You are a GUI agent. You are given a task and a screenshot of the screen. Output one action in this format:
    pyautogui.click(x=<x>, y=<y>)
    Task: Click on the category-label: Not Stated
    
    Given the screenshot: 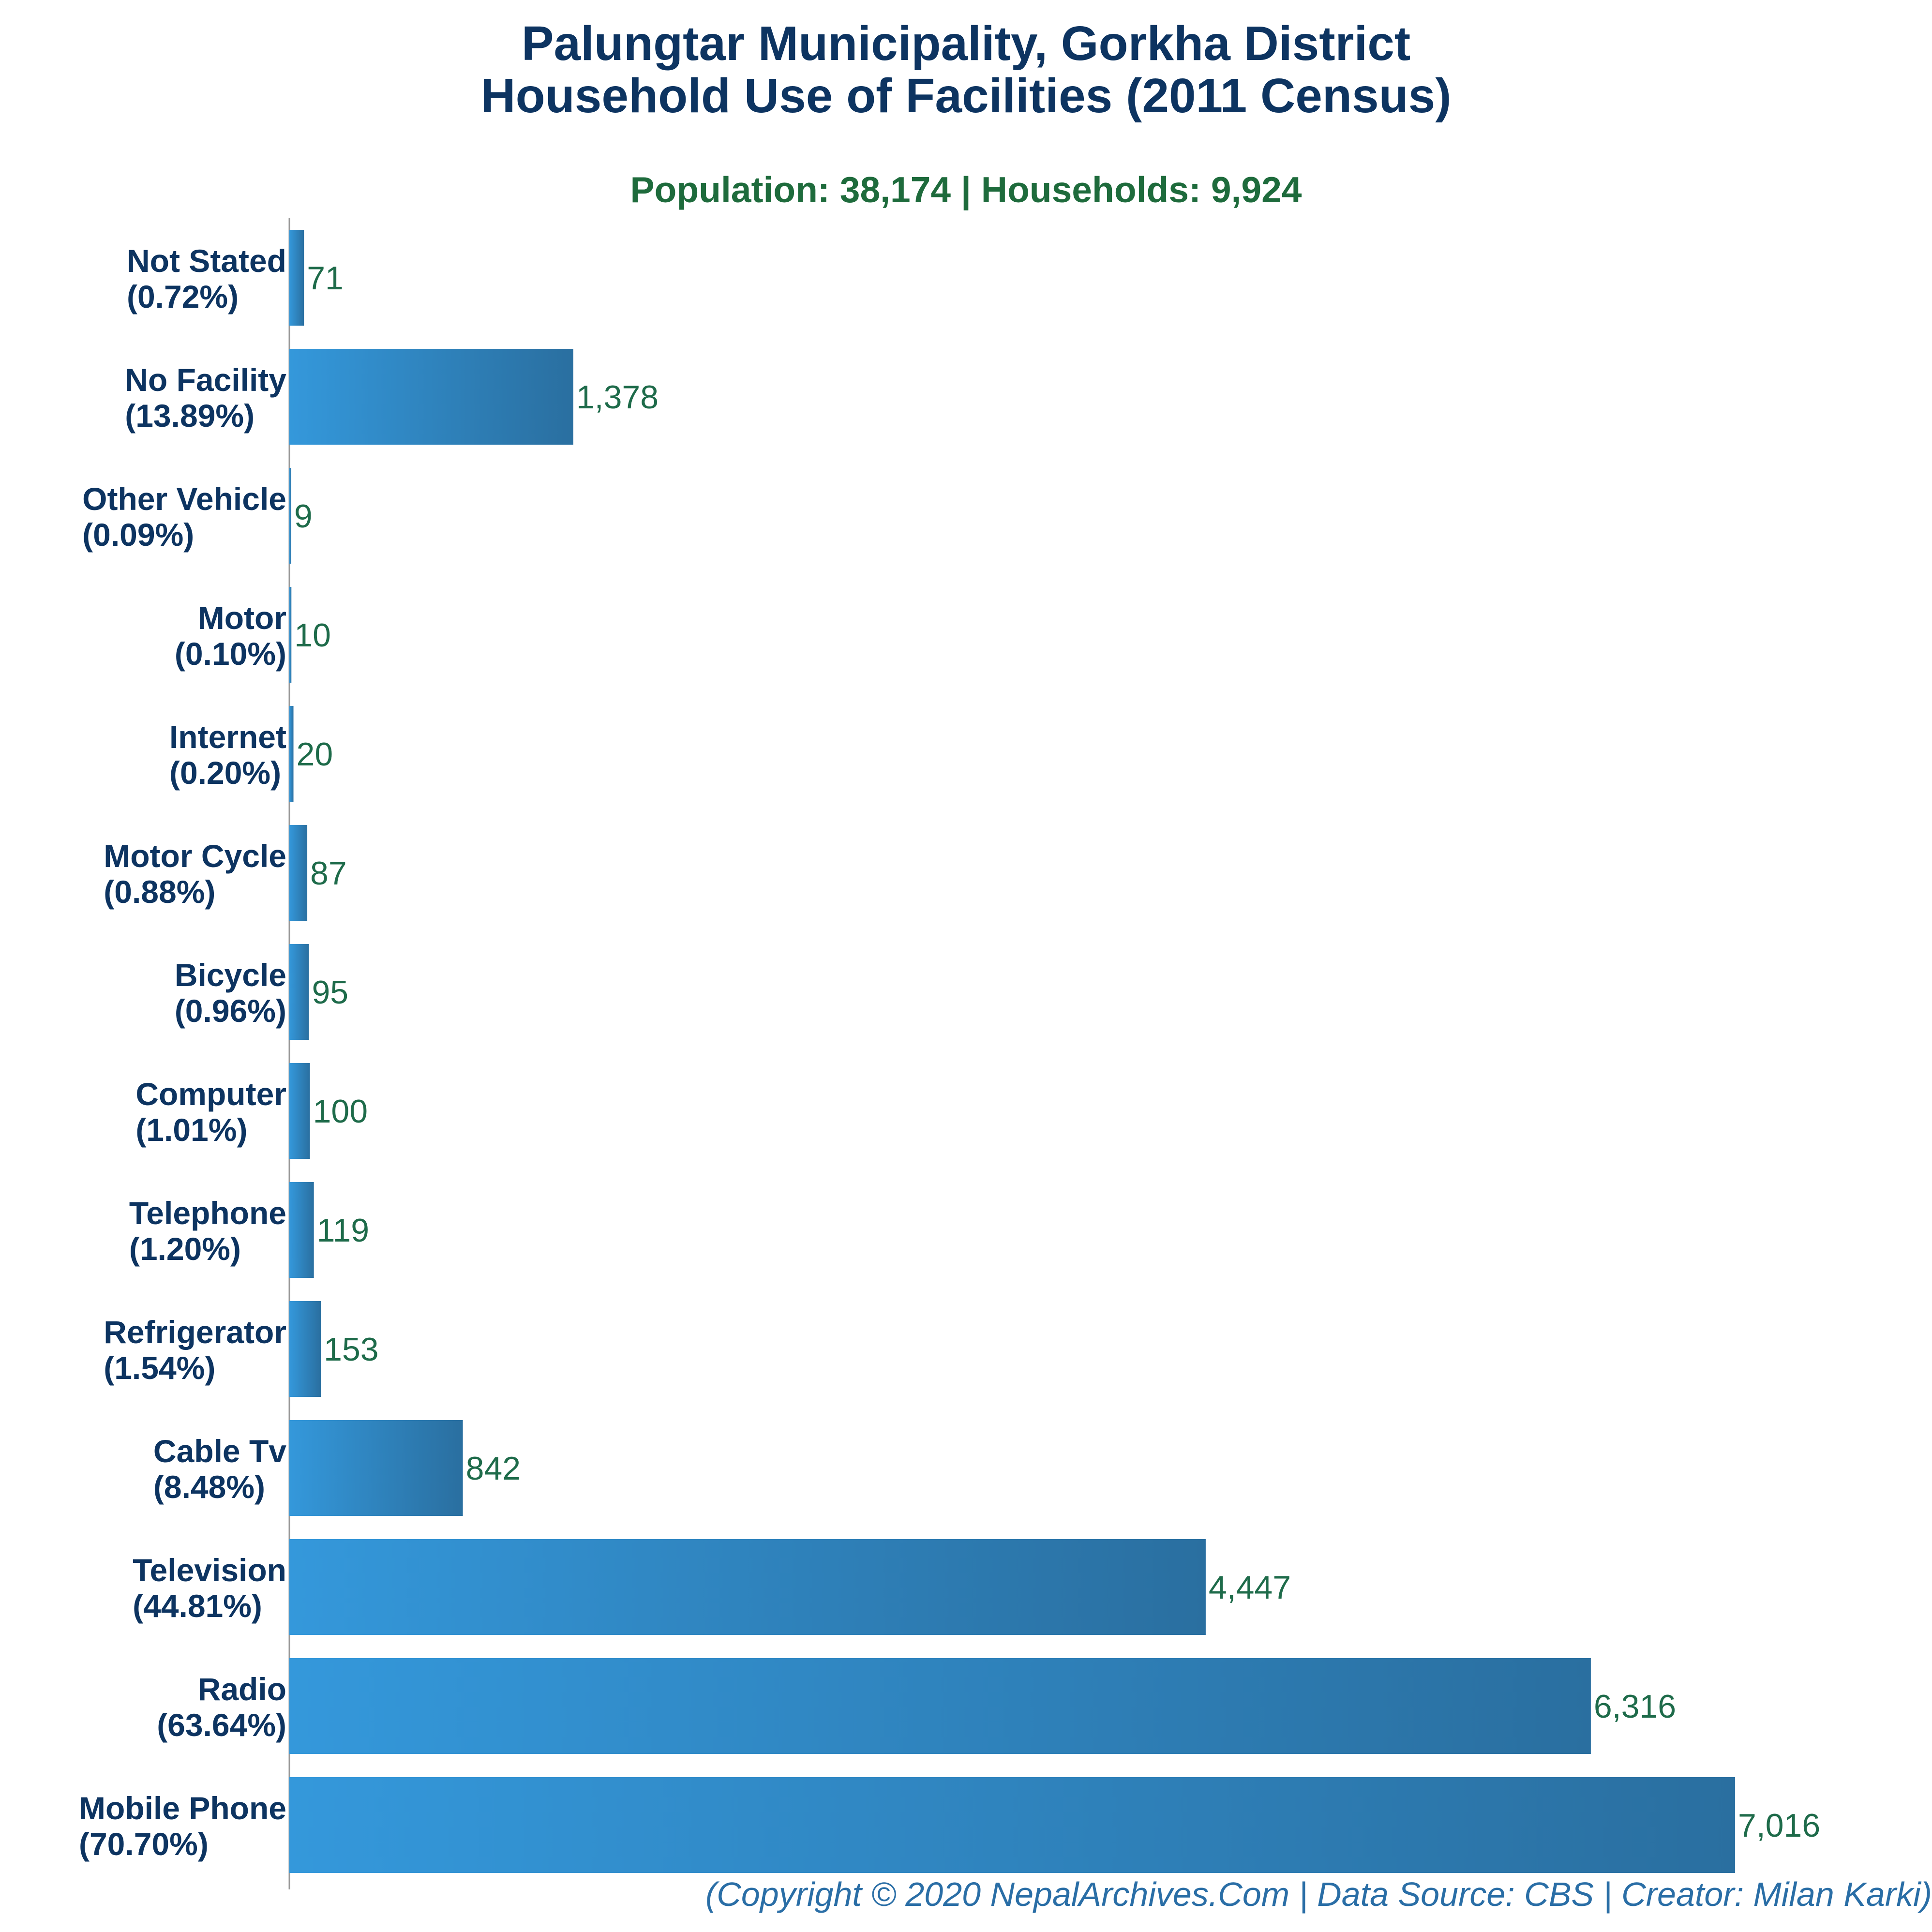 What is the action you would take?
    pyautogui.click(x=206, y=261)
    